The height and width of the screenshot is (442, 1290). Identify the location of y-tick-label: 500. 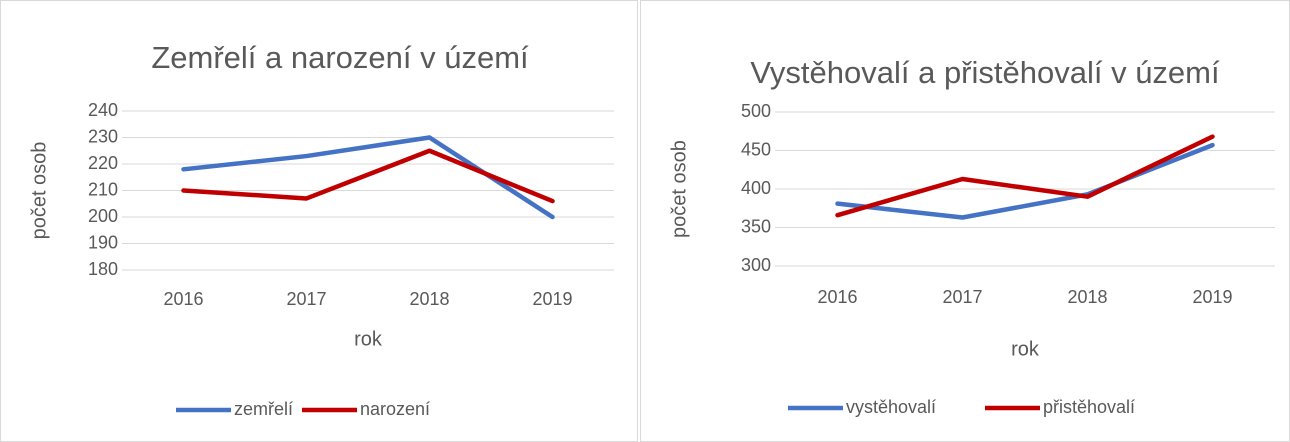
(756, 111).